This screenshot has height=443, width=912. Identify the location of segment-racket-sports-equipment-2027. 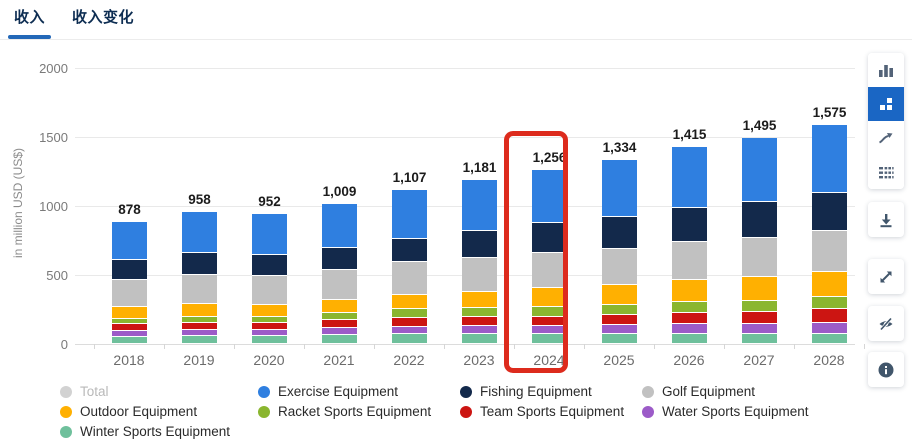
(759, 305).